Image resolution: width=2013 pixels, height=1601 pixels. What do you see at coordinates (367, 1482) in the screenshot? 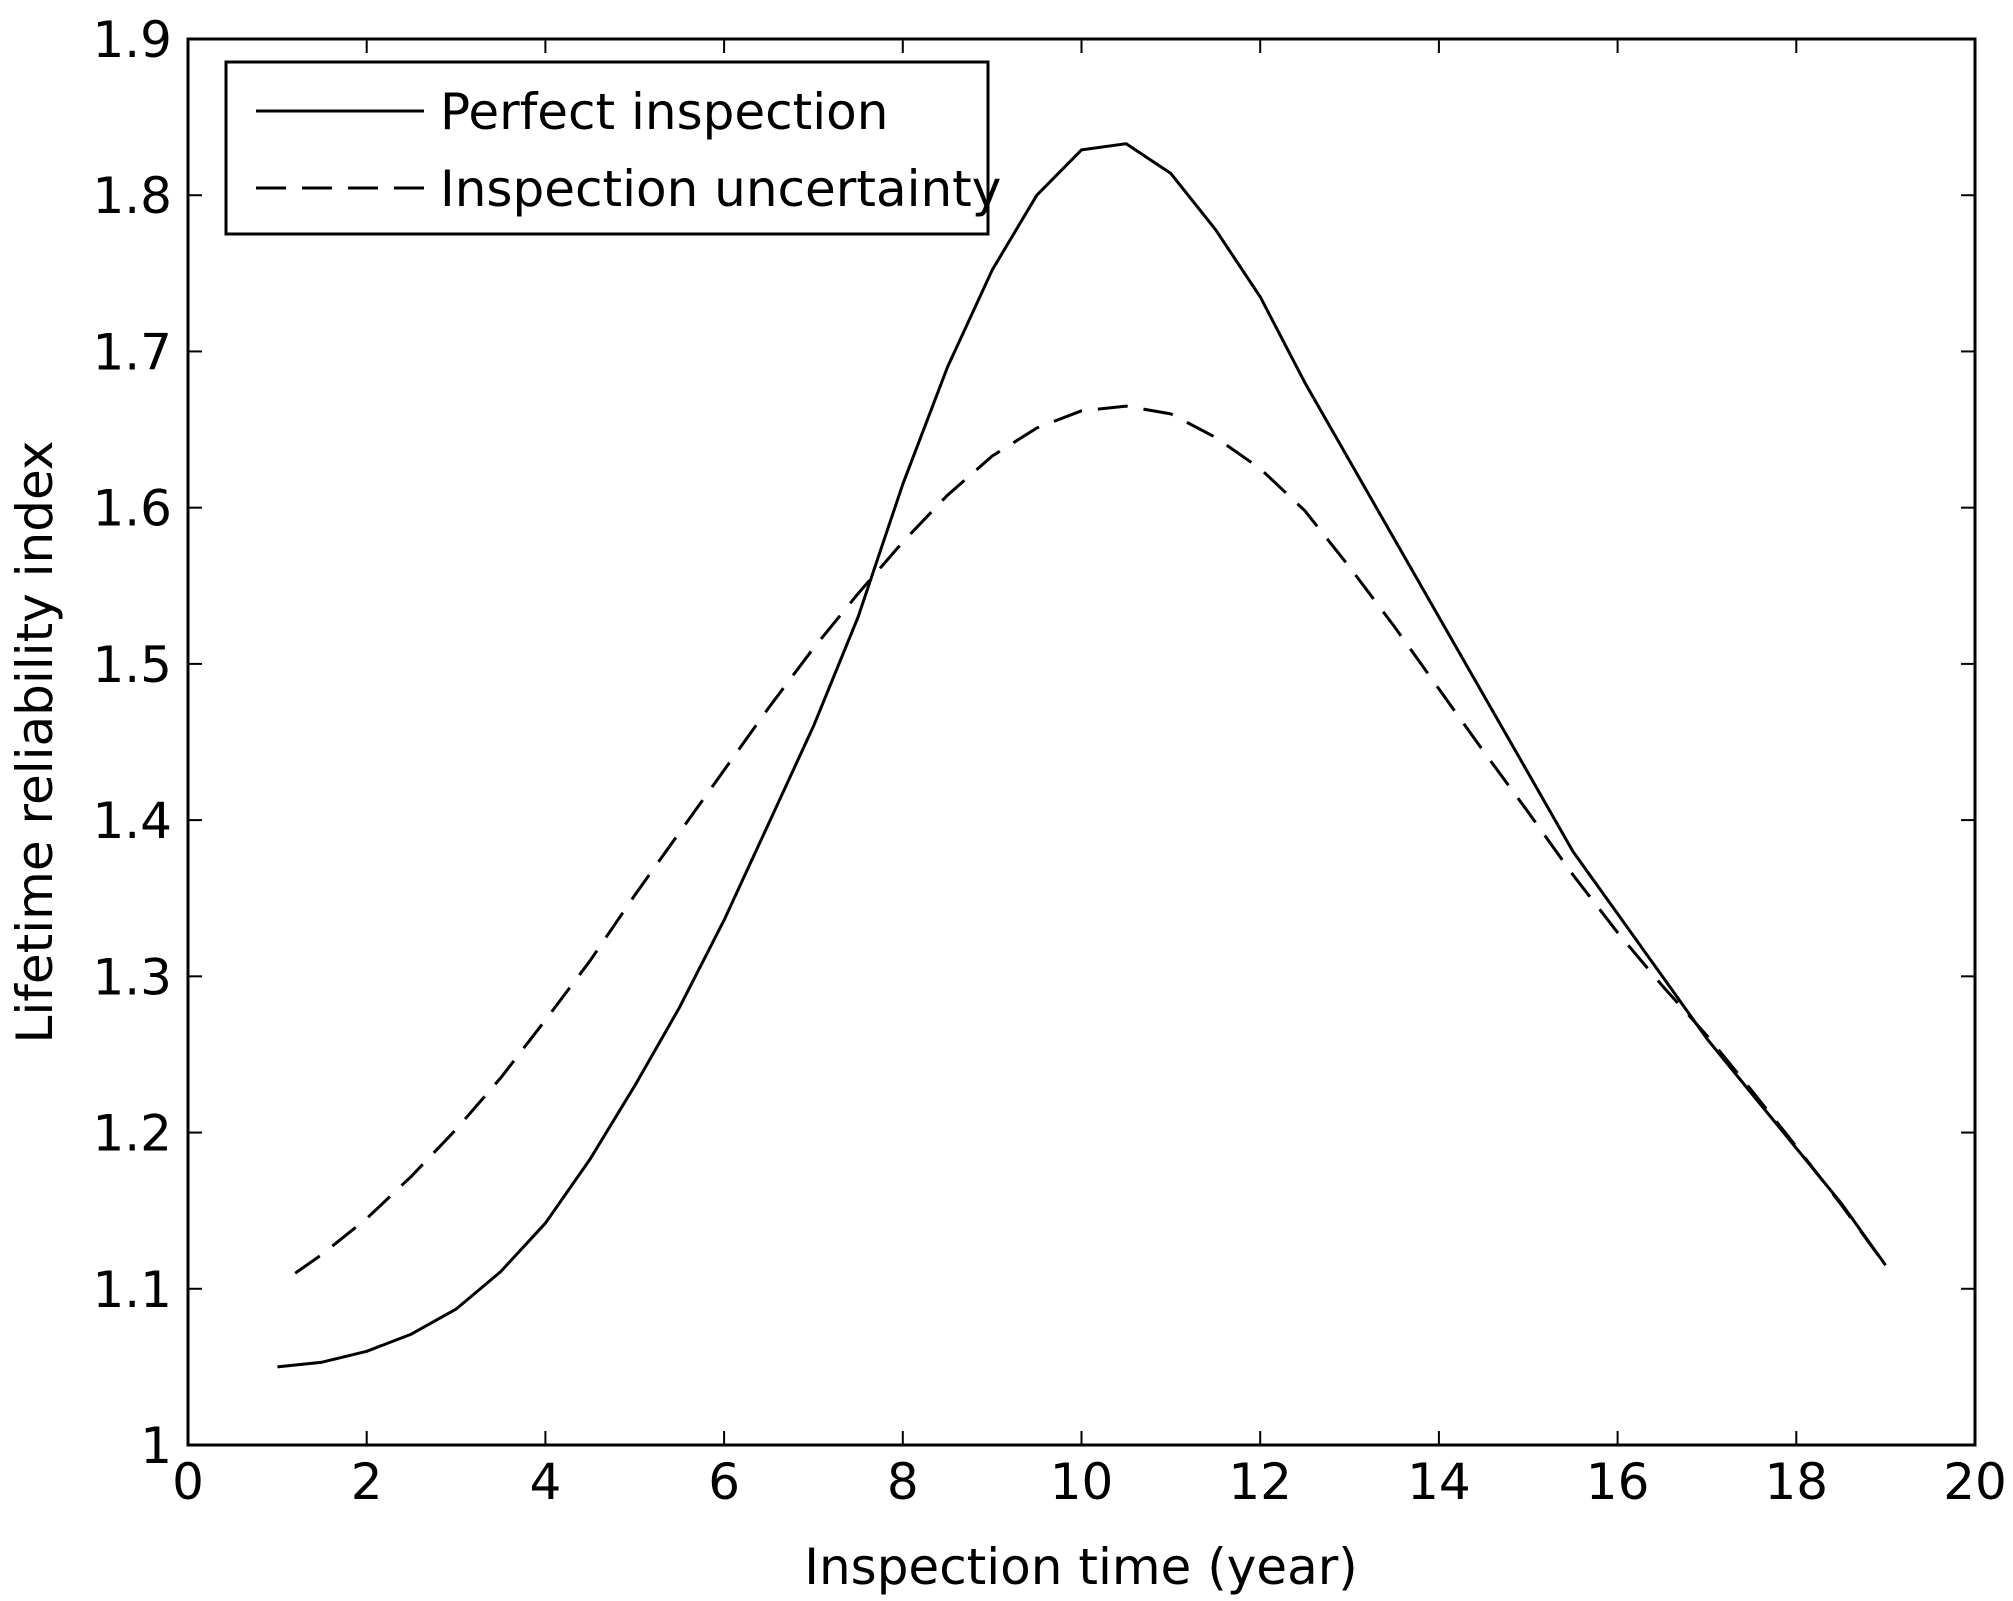
I see `x-tick-label: 2` at bounding box center [367, 1482].